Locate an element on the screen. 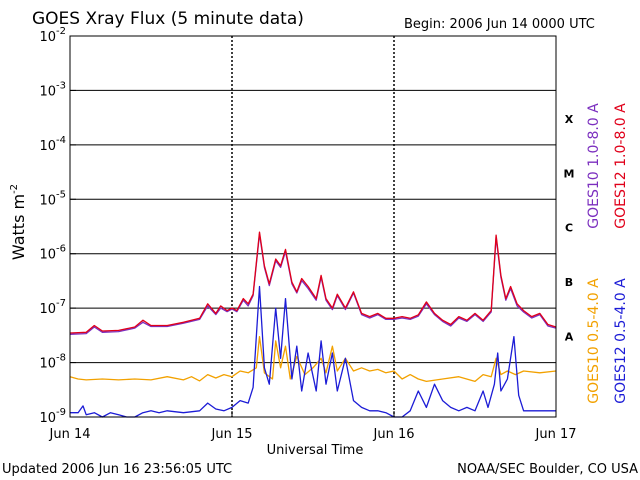 This screenshot has width=640, height=480. x-axis-ticks: Jun 14 Jun 15 Jun 16 Jun 17 is located at coordinates (313, 426).